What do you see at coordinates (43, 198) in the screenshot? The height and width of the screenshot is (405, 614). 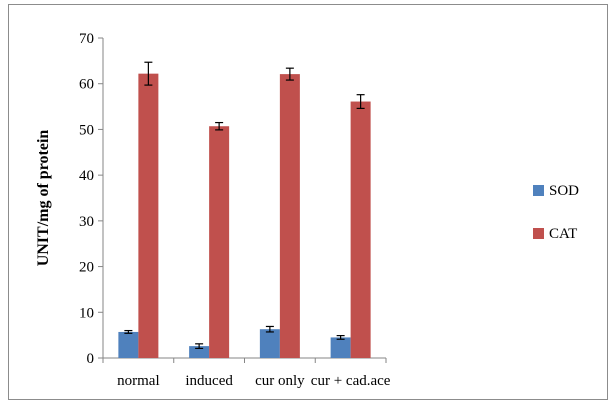 I see `y-axis-title: UNIT/mg of protein` at bounding box center [43, 198].